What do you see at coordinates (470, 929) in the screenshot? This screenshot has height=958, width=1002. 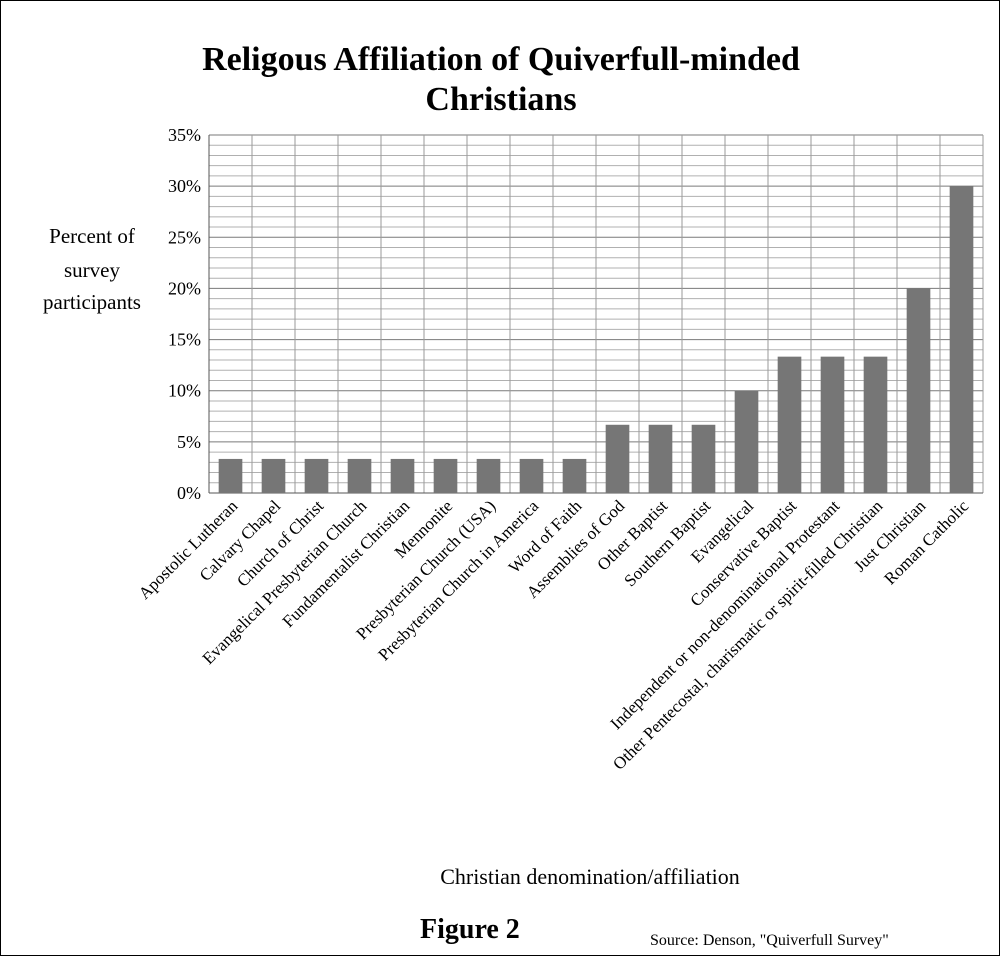 I see `figure-label: Figure 2` at bounding box center [470, 929].